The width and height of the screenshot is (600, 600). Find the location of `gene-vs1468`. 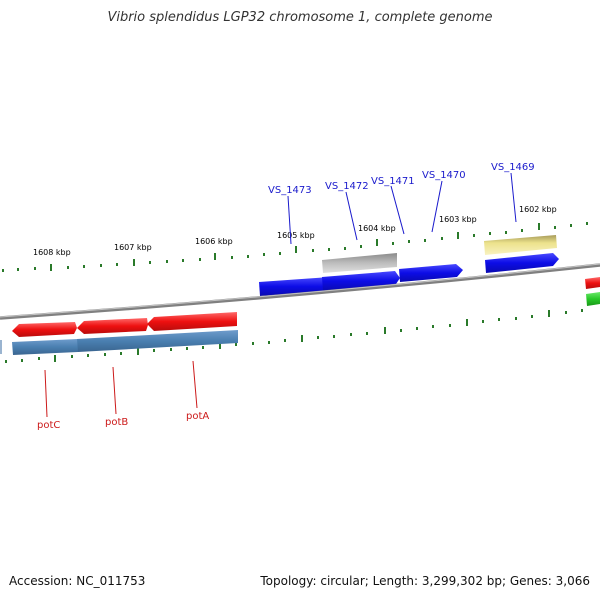

gene-vs1468 is located at coordinates (522, 263).